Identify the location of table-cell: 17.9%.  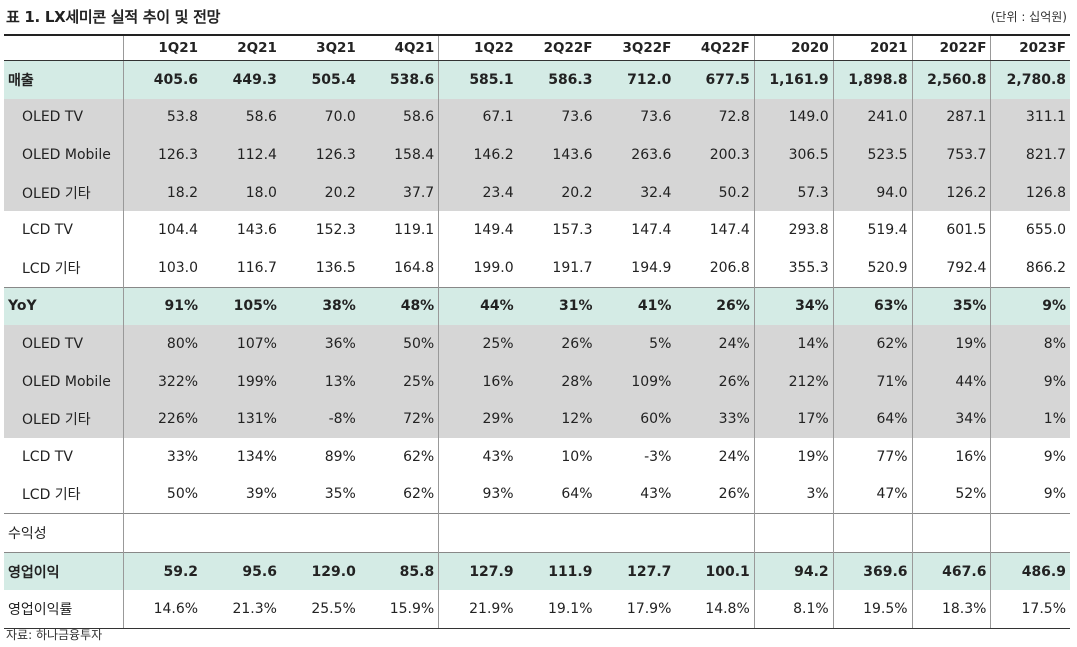
(636, 609).